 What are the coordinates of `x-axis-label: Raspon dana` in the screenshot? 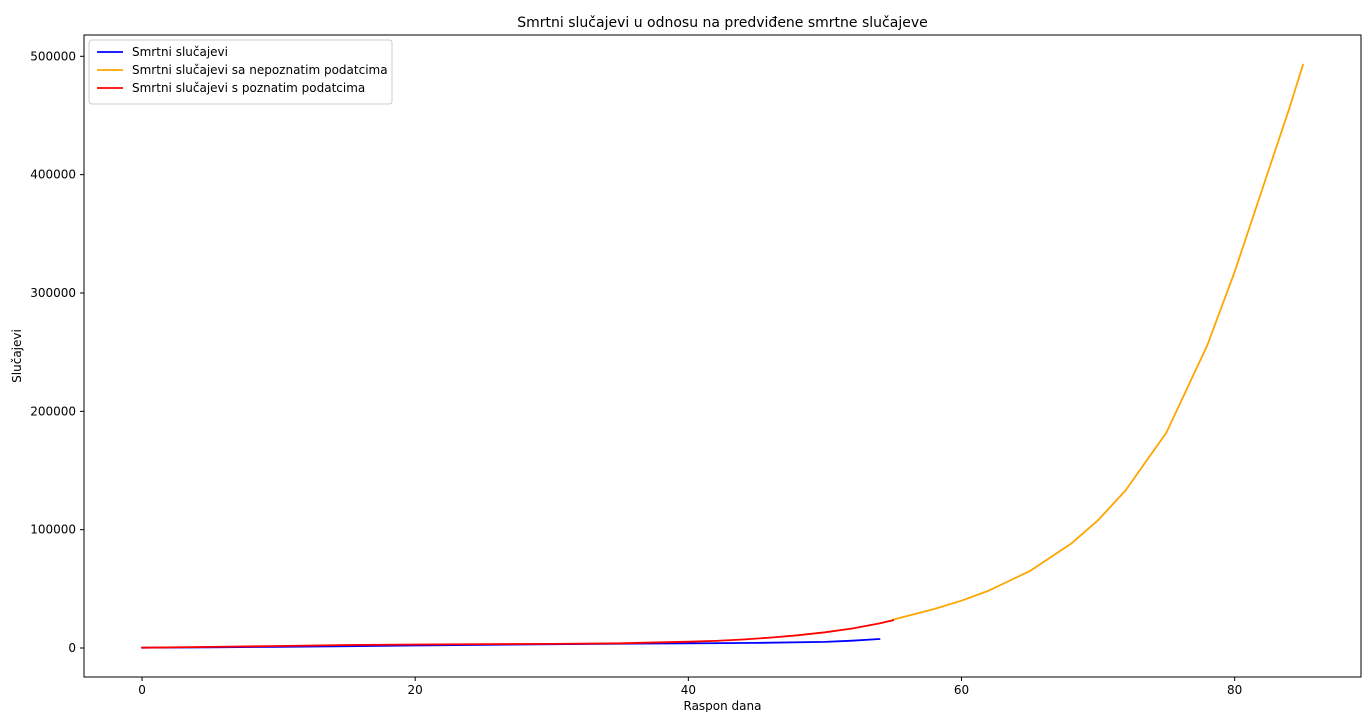 It's located at (723, 705).